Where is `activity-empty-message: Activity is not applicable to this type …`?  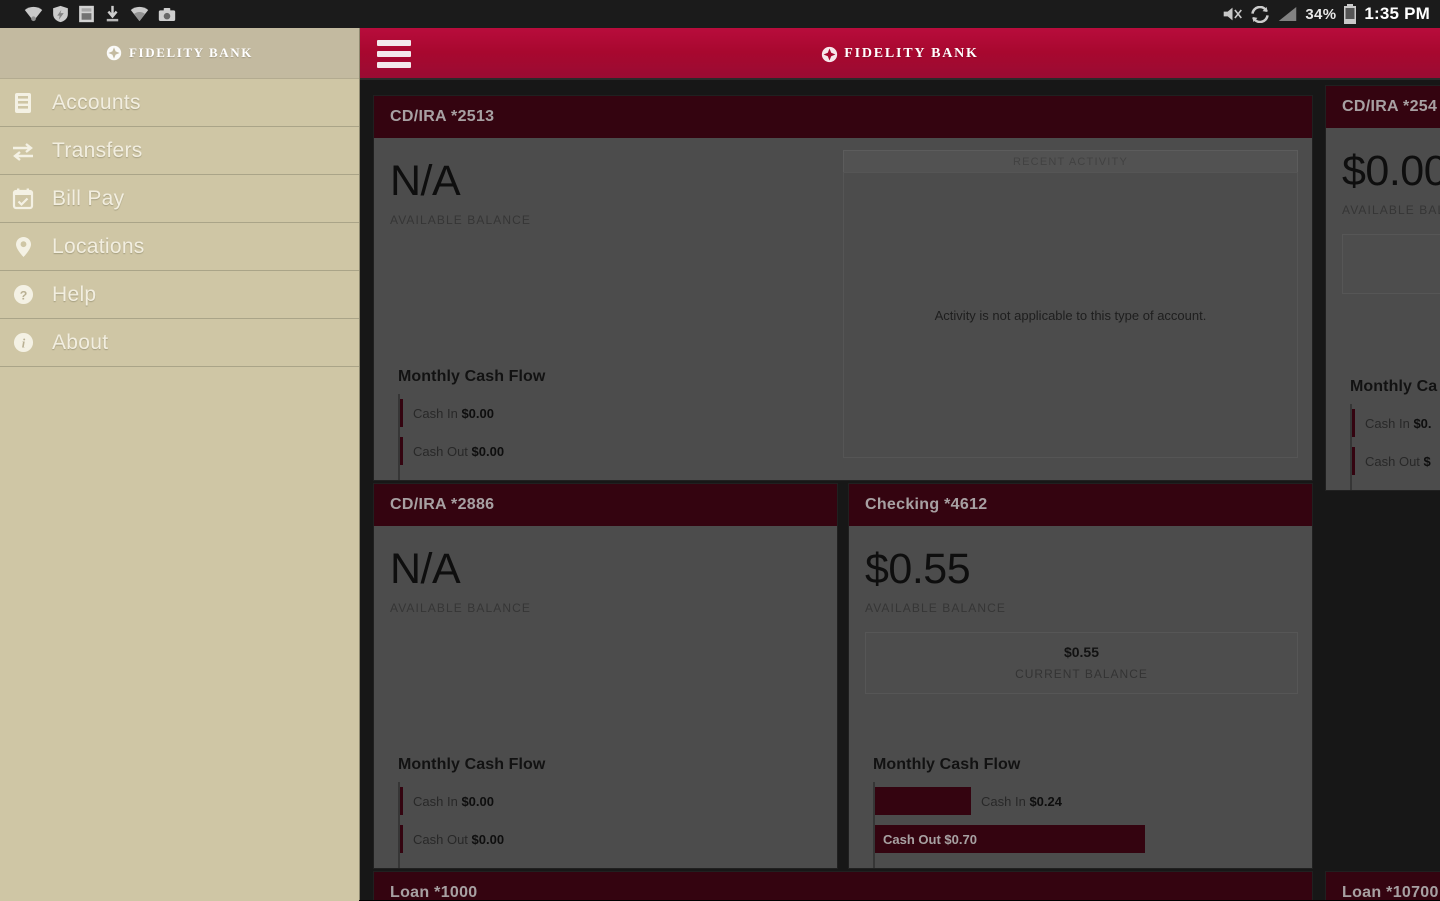 activity-empty-message: Activity is not applicable to this type … is located at coordinates (1070, 315).